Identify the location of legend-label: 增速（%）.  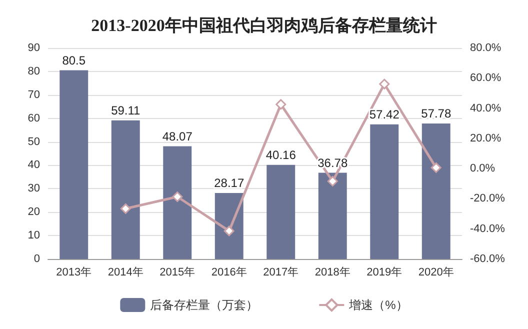
(378, 305).